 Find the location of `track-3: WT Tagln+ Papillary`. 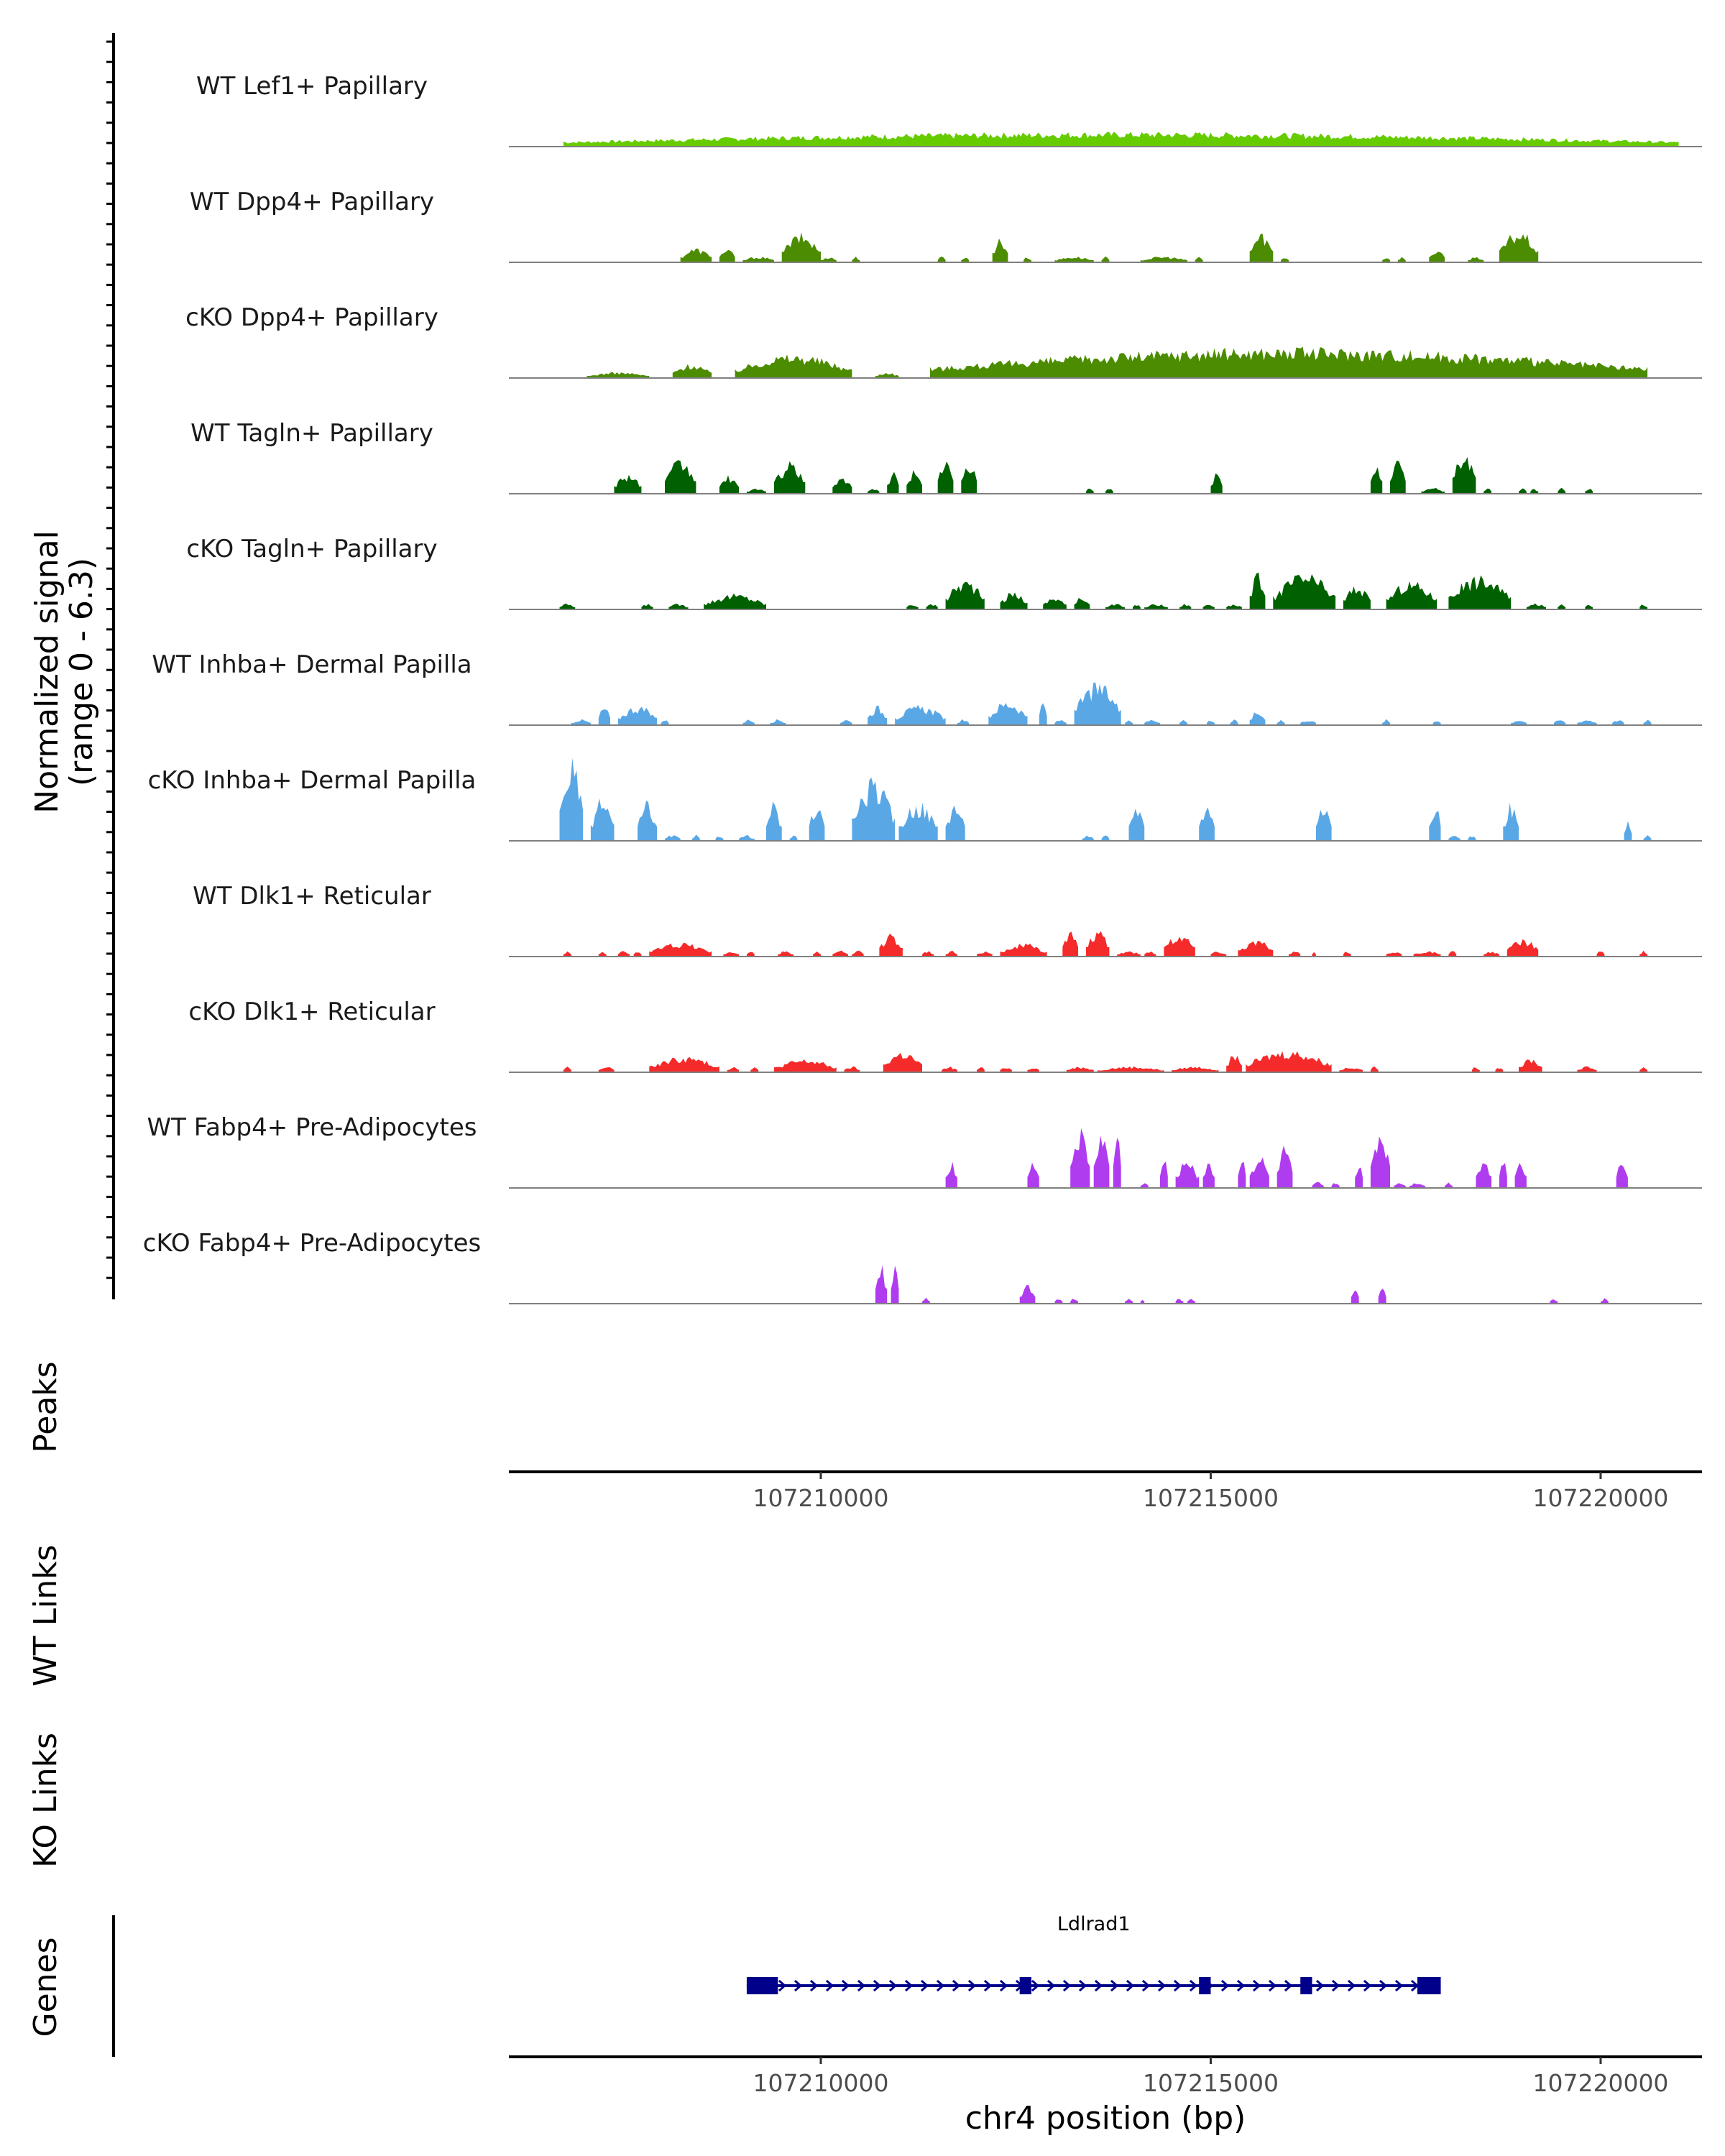

track-3: WT Tagln+ Papillary is located at coordinates (946, 457).